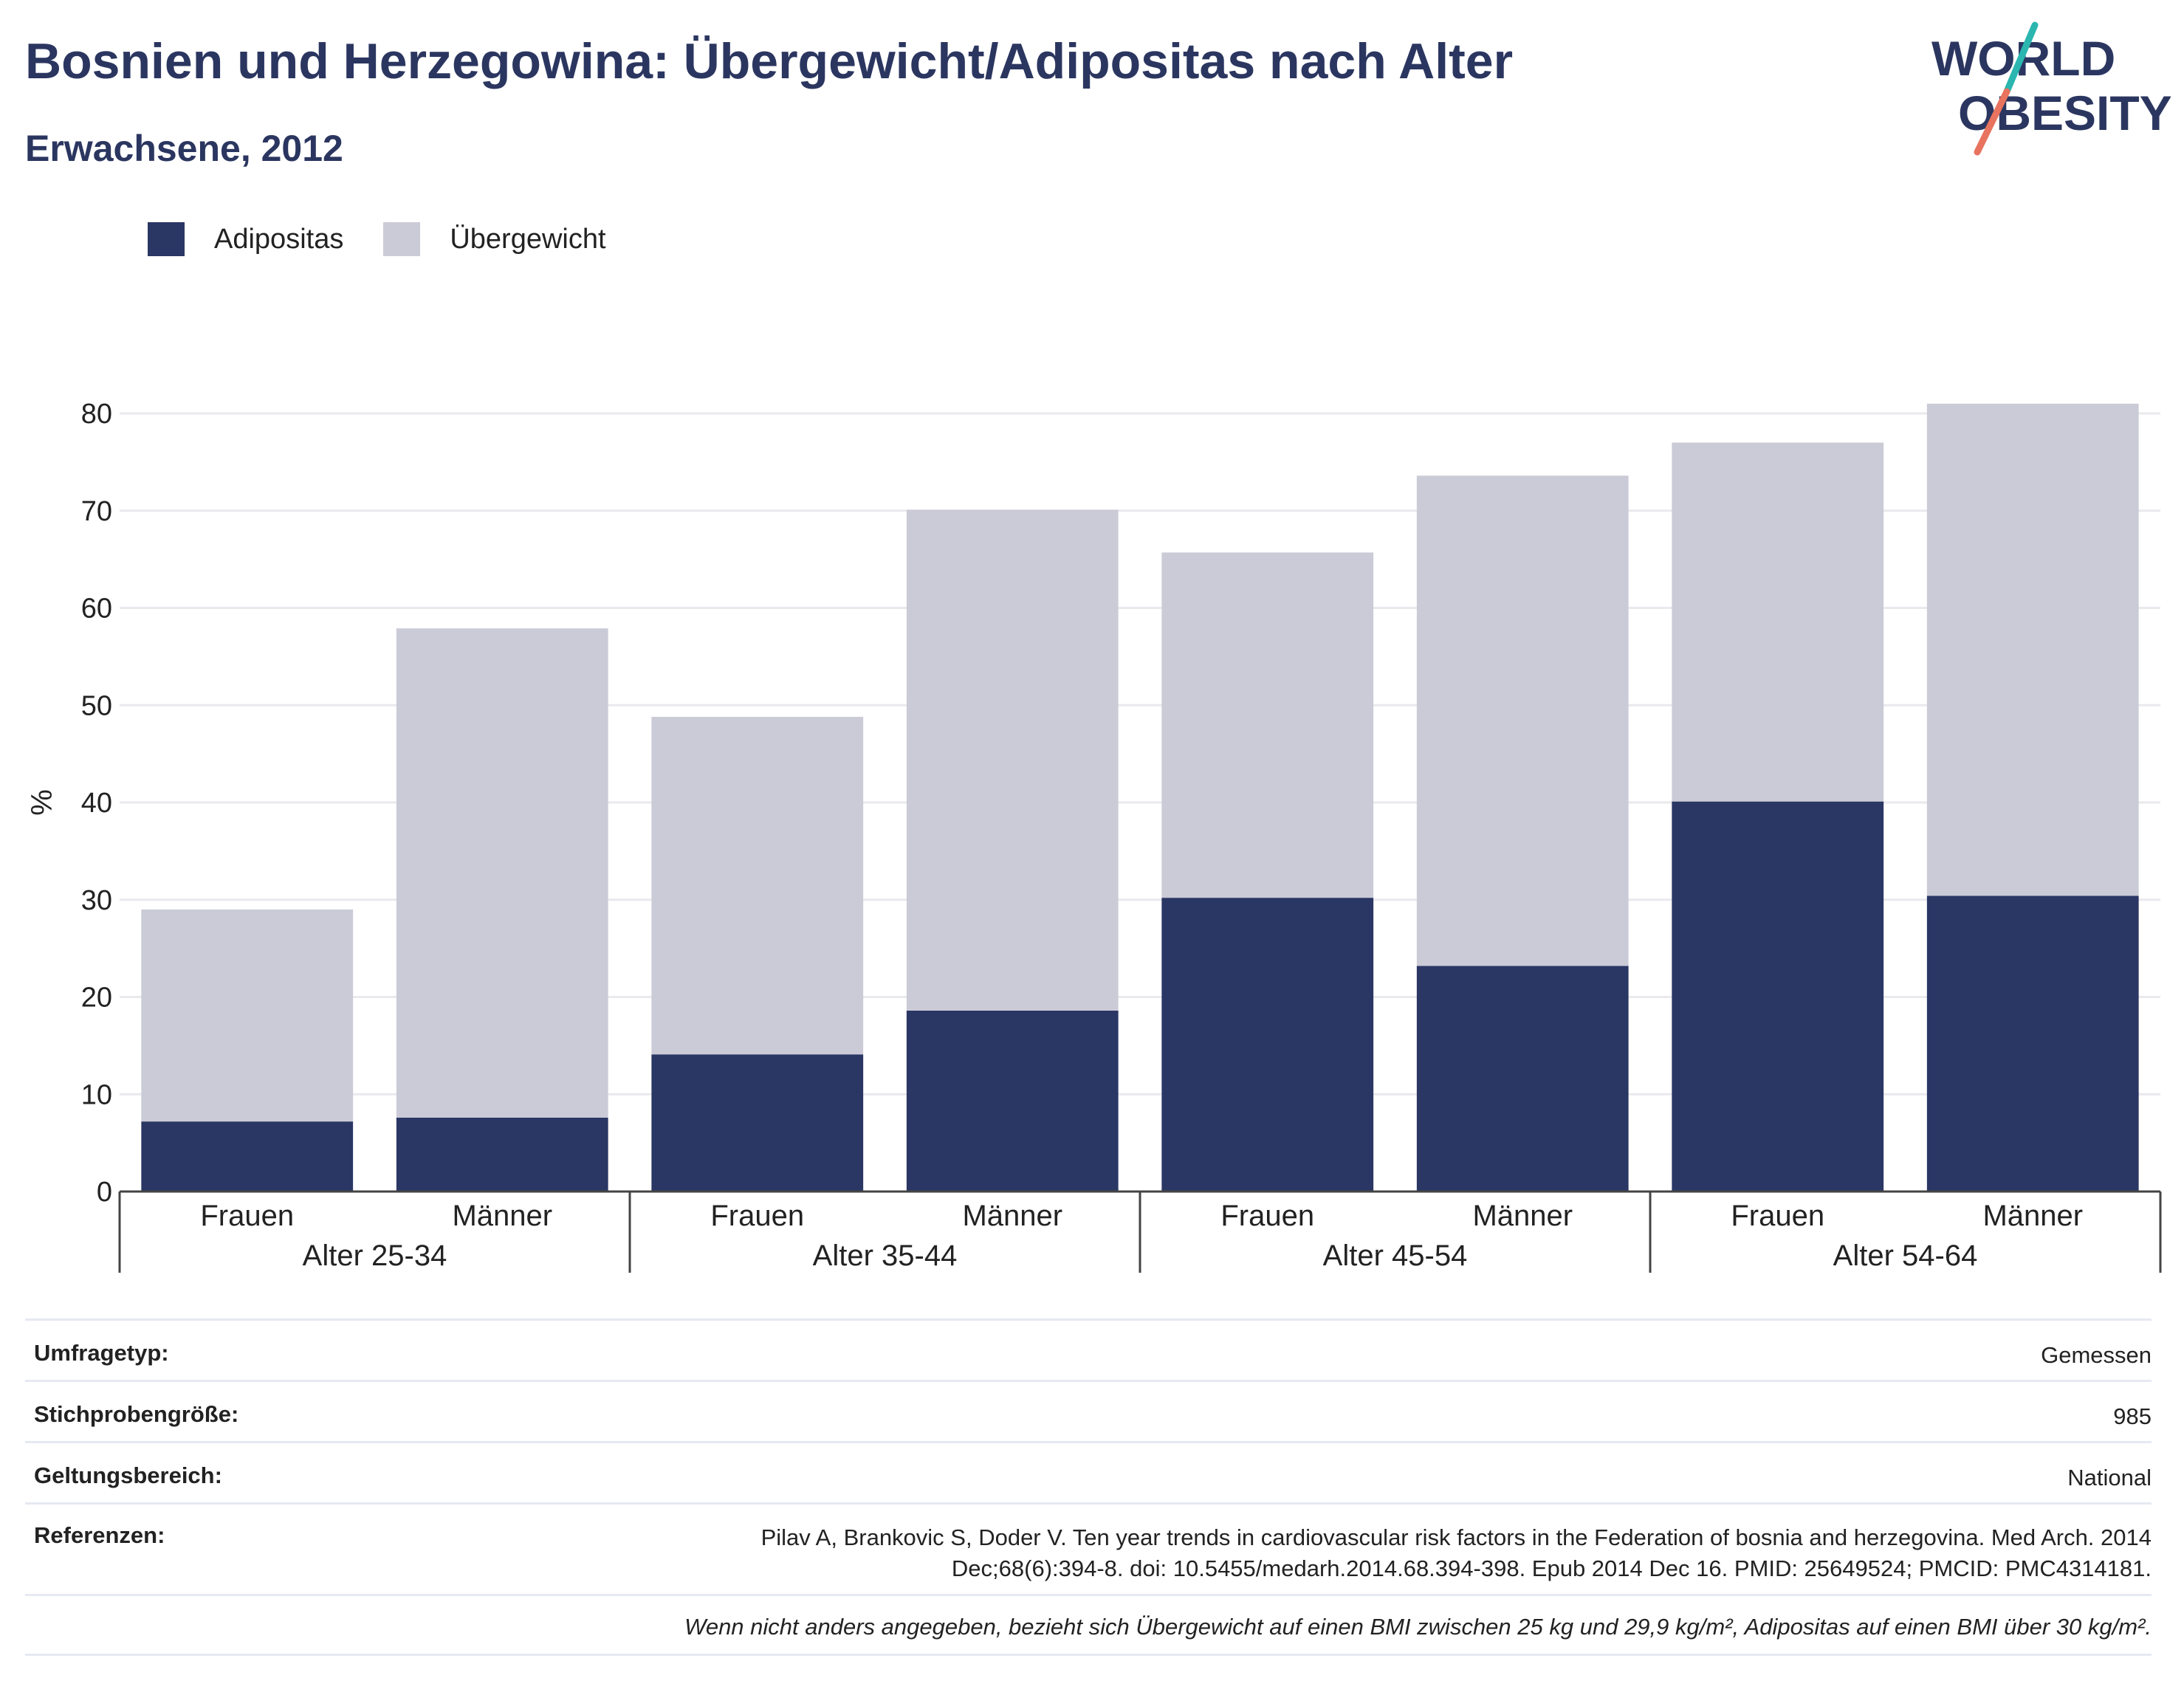 The height and width of the screenshot is (1695, 2184). Describe the element at coordinates (96, 414) in the screenshot. I see `y-tick-label: 80` at that location.